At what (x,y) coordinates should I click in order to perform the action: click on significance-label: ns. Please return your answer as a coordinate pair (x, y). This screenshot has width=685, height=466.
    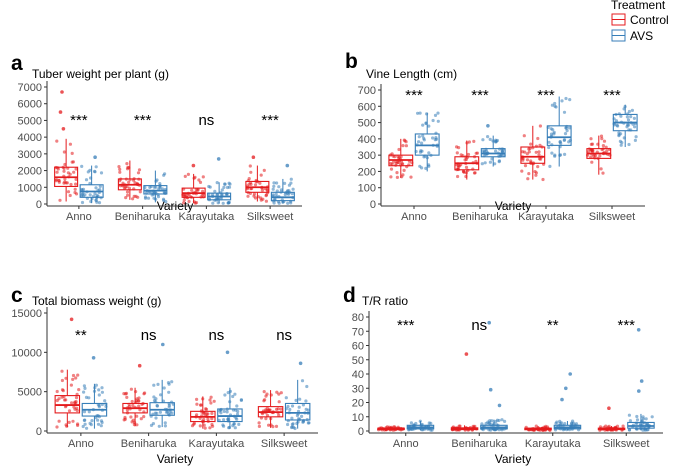
    Looking at the image, I should click on (284, 335).